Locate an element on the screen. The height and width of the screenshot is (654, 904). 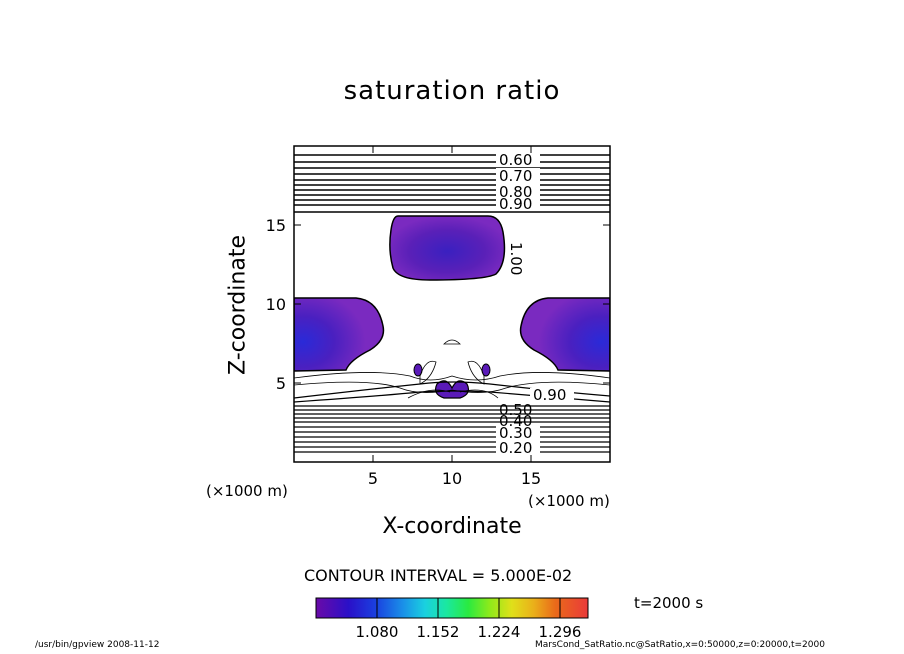
contour-label: 0.80 is located at coordinates (515, 192).